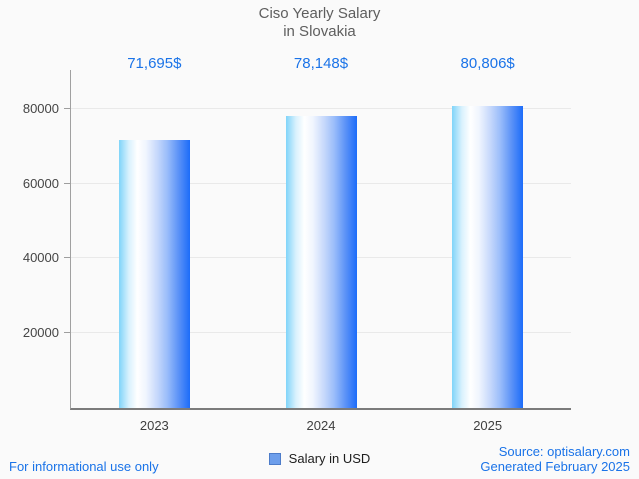 This screenshot has width=639, height=479. I want to click on generated-text: Generated February 2025, so click(555, 466).